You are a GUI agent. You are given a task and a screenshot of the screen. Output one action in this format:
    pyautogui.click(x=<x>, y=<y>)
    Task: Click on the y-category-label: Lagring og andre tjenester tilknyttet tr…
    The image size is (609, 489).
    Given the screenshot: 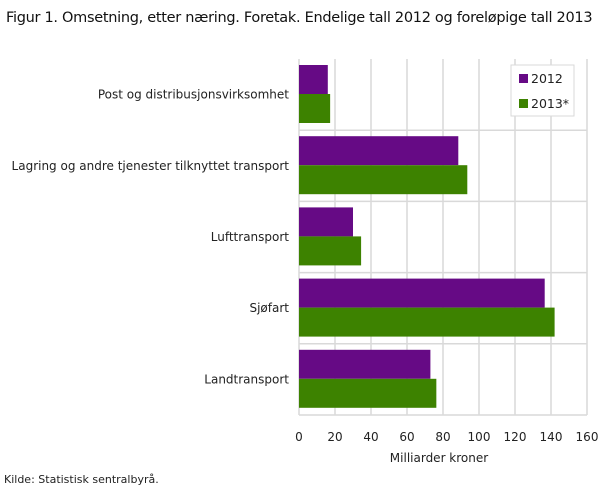 What is the action you would take?
    pyautogui.click(x=151, y=166)
    